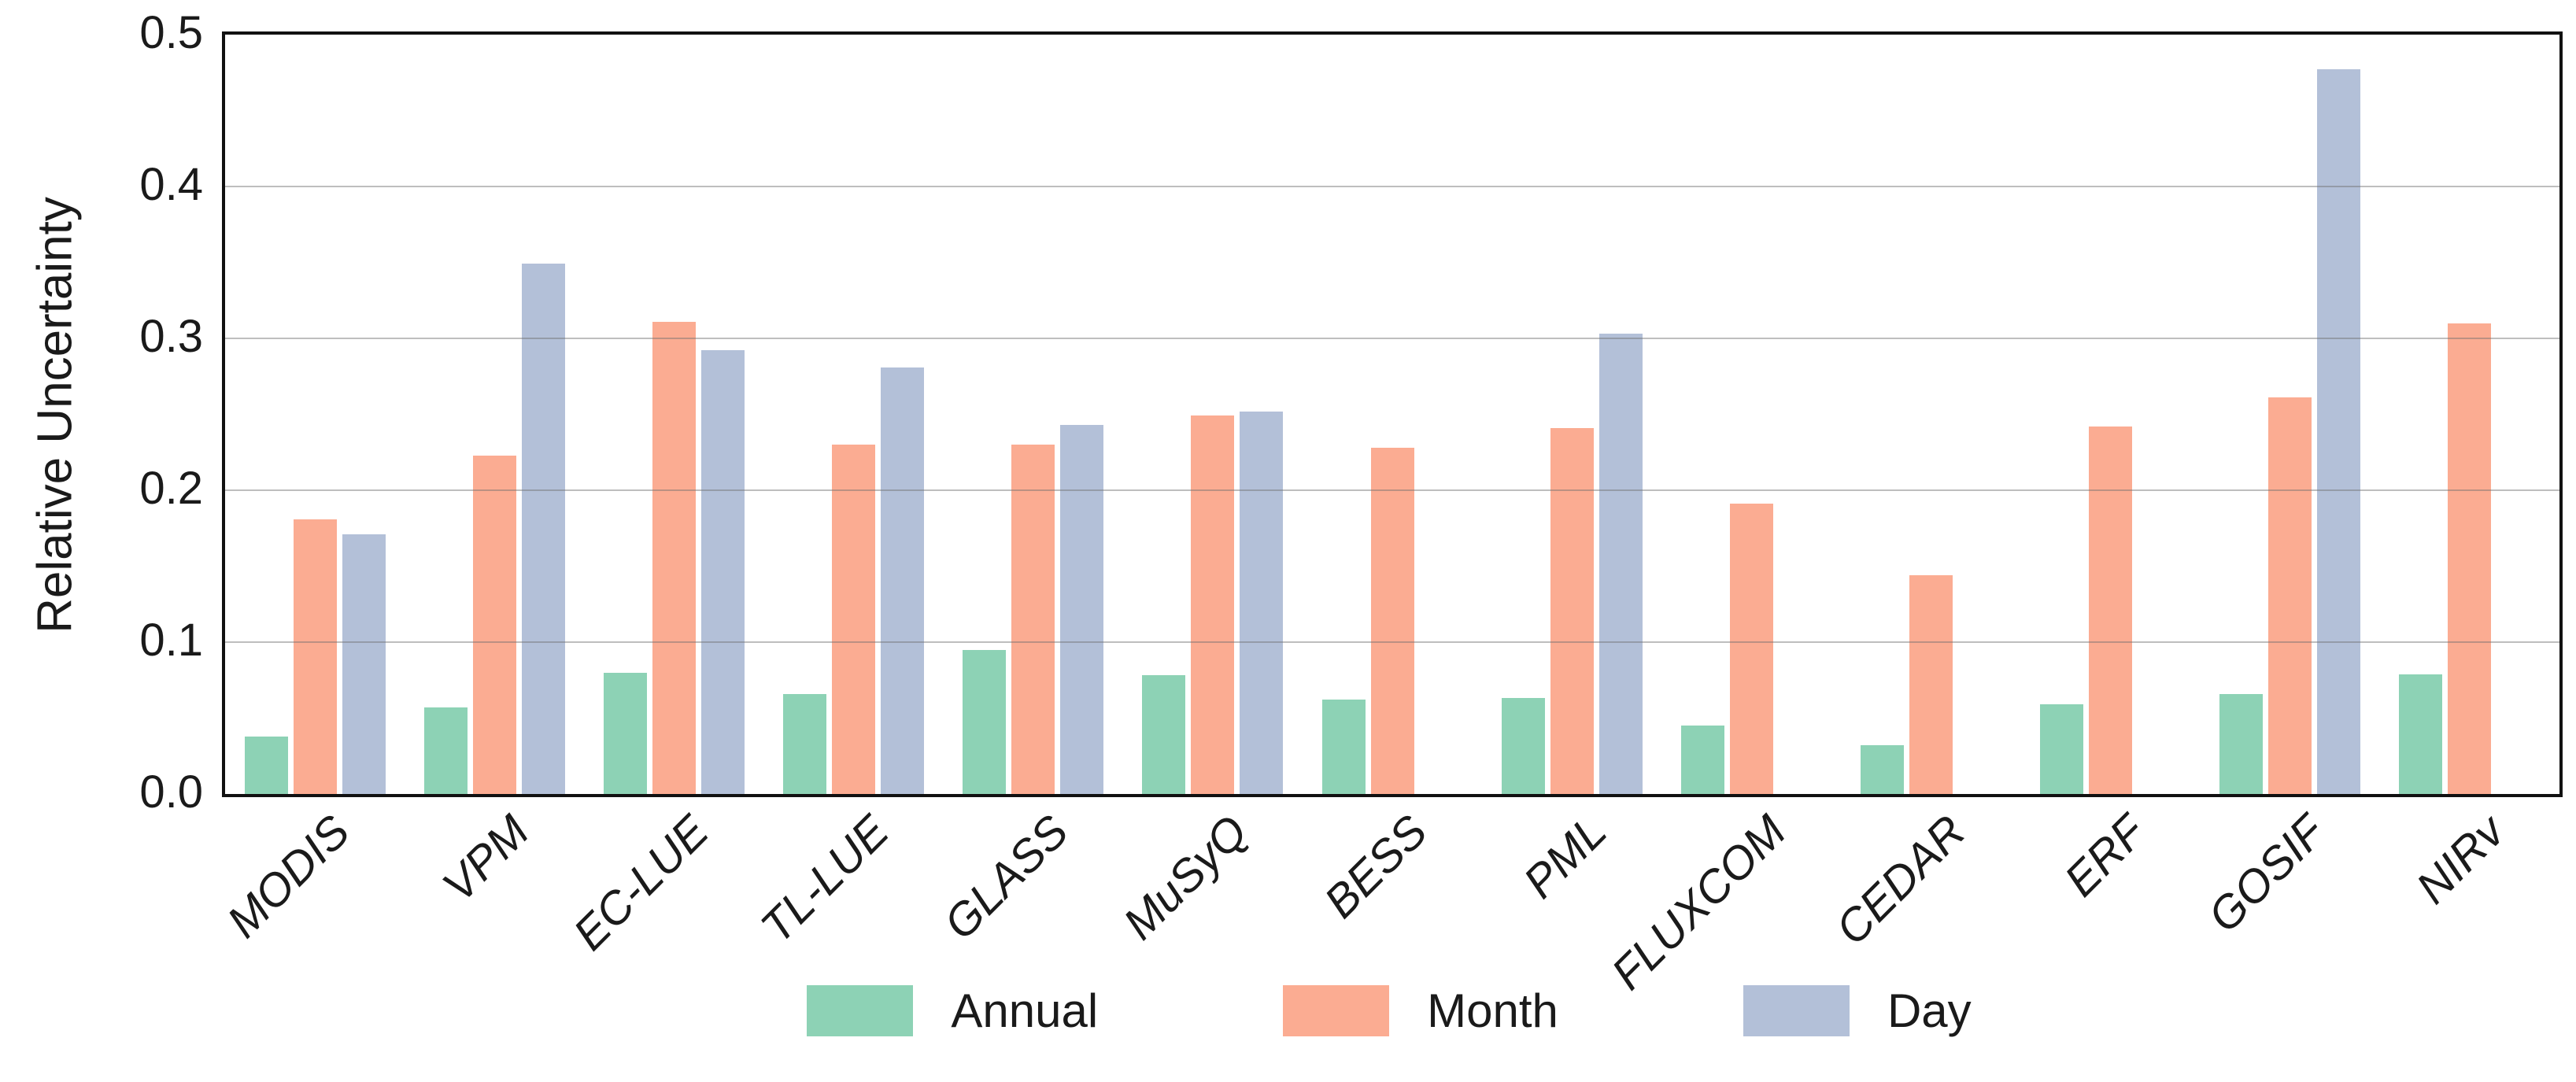 The height and width of the screenshot is (1082, 2576). What do you see at coordinates (171, 640) in the screenshot?
I see `y-tick-label-0.1: 0.1` at bounding box center [171, 640].